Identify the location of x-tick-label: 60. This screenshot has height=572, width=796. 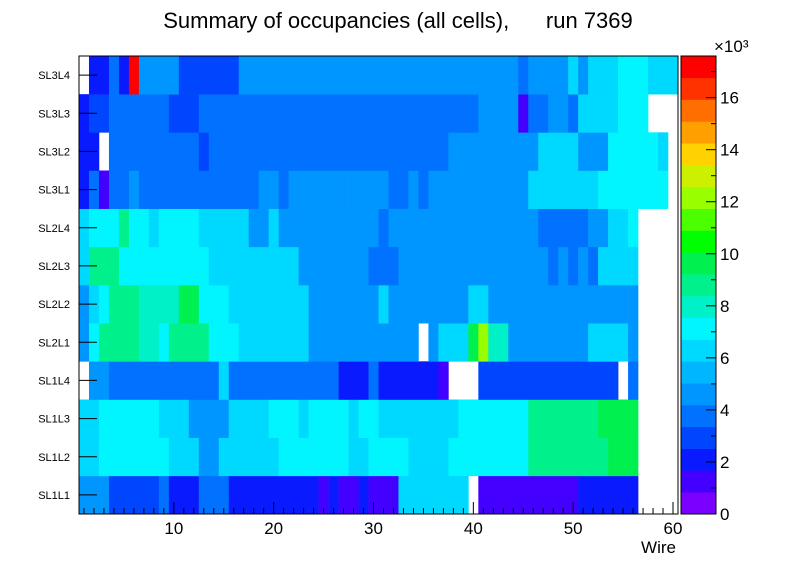
(673, 528).